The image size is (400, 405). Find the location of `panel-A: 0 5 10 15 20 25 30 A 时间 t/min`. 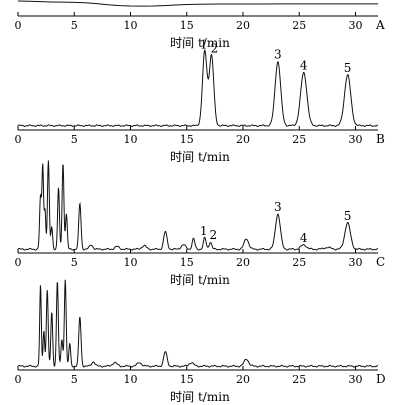

panel-A: 0 5 10 15 20 25 30 A 时间 t/min is located at coordinates (200, 25).